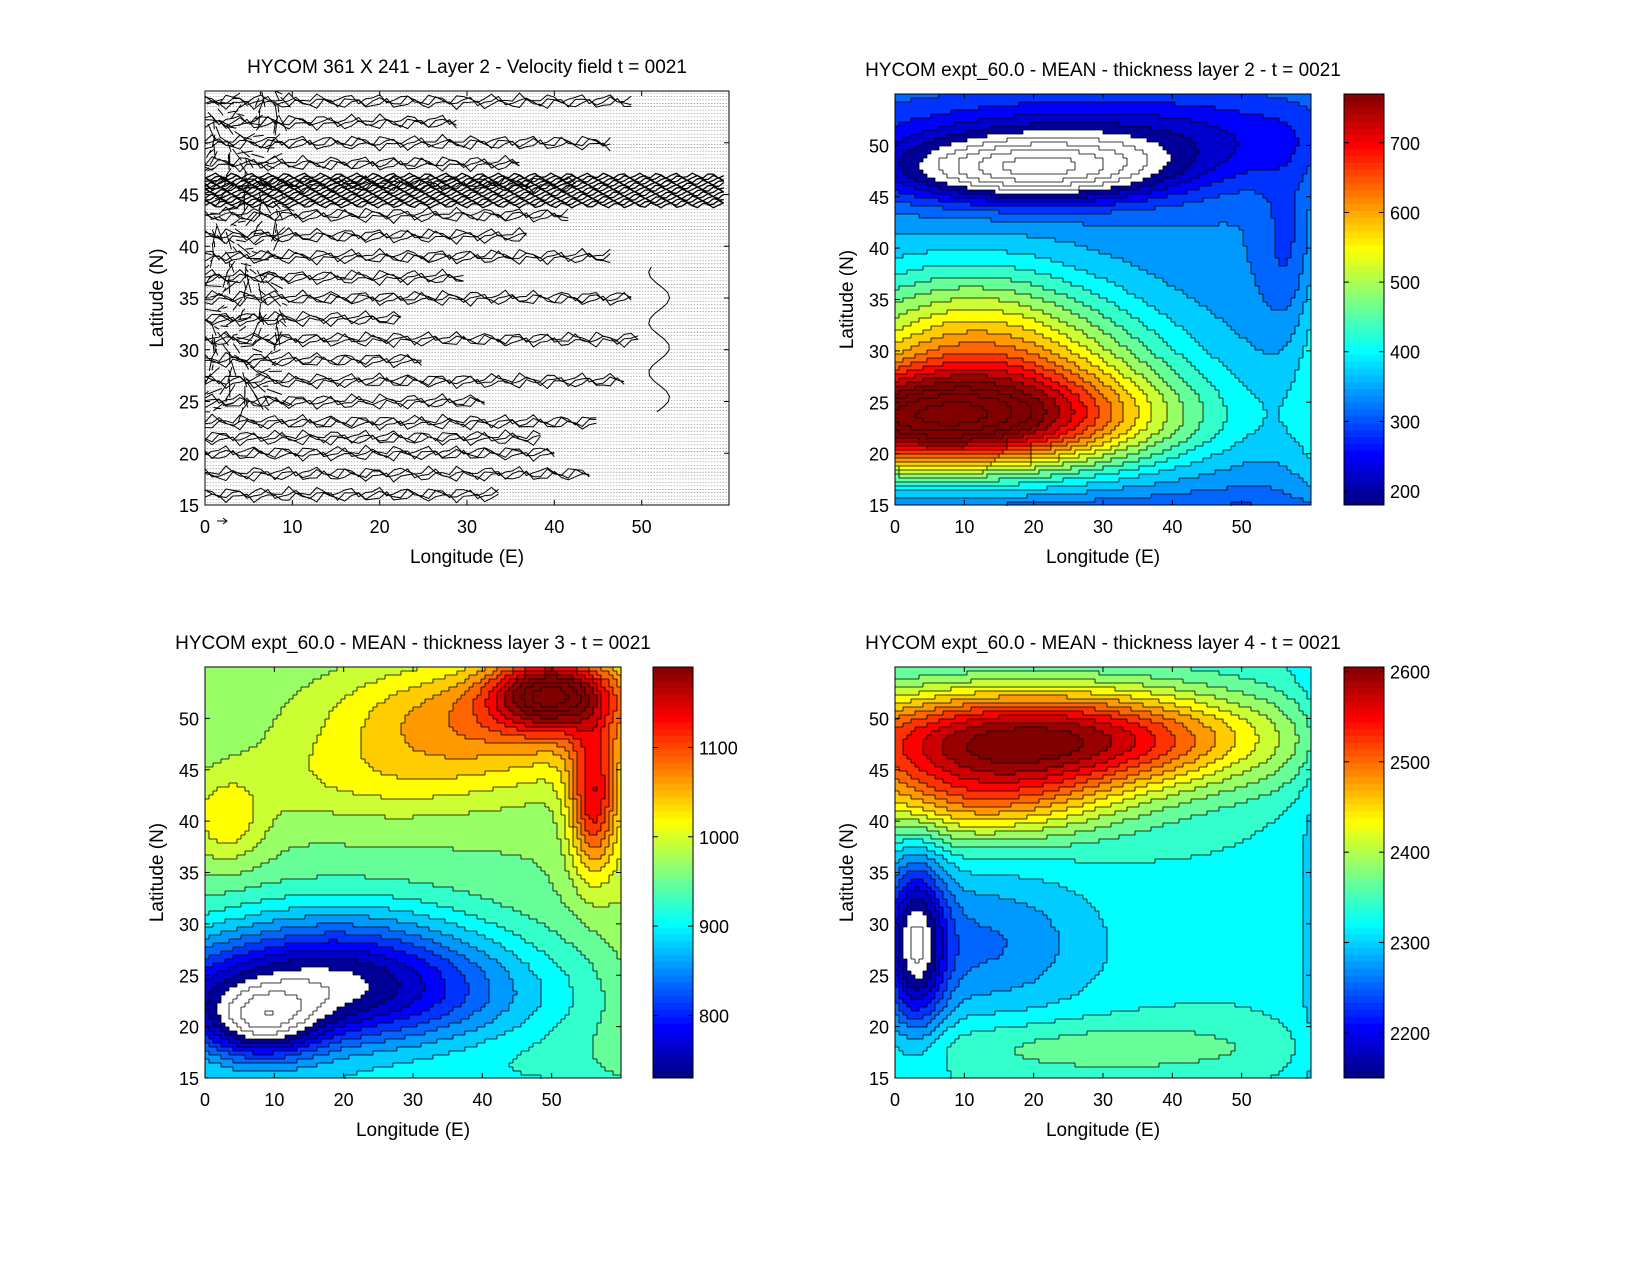 The image size is (1650, 1275). What do you see at coordinates (879, 301) in the screenshot?
I see `y-tick-label: 35` at bounding box center [879, 301].